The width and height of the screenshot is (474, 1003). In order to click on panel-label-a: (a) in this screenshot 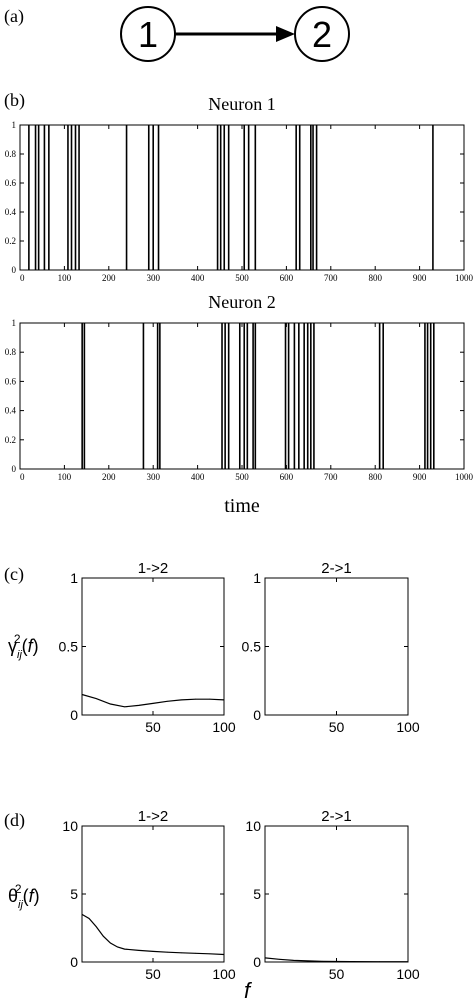, I will do `click(14, 16)`.